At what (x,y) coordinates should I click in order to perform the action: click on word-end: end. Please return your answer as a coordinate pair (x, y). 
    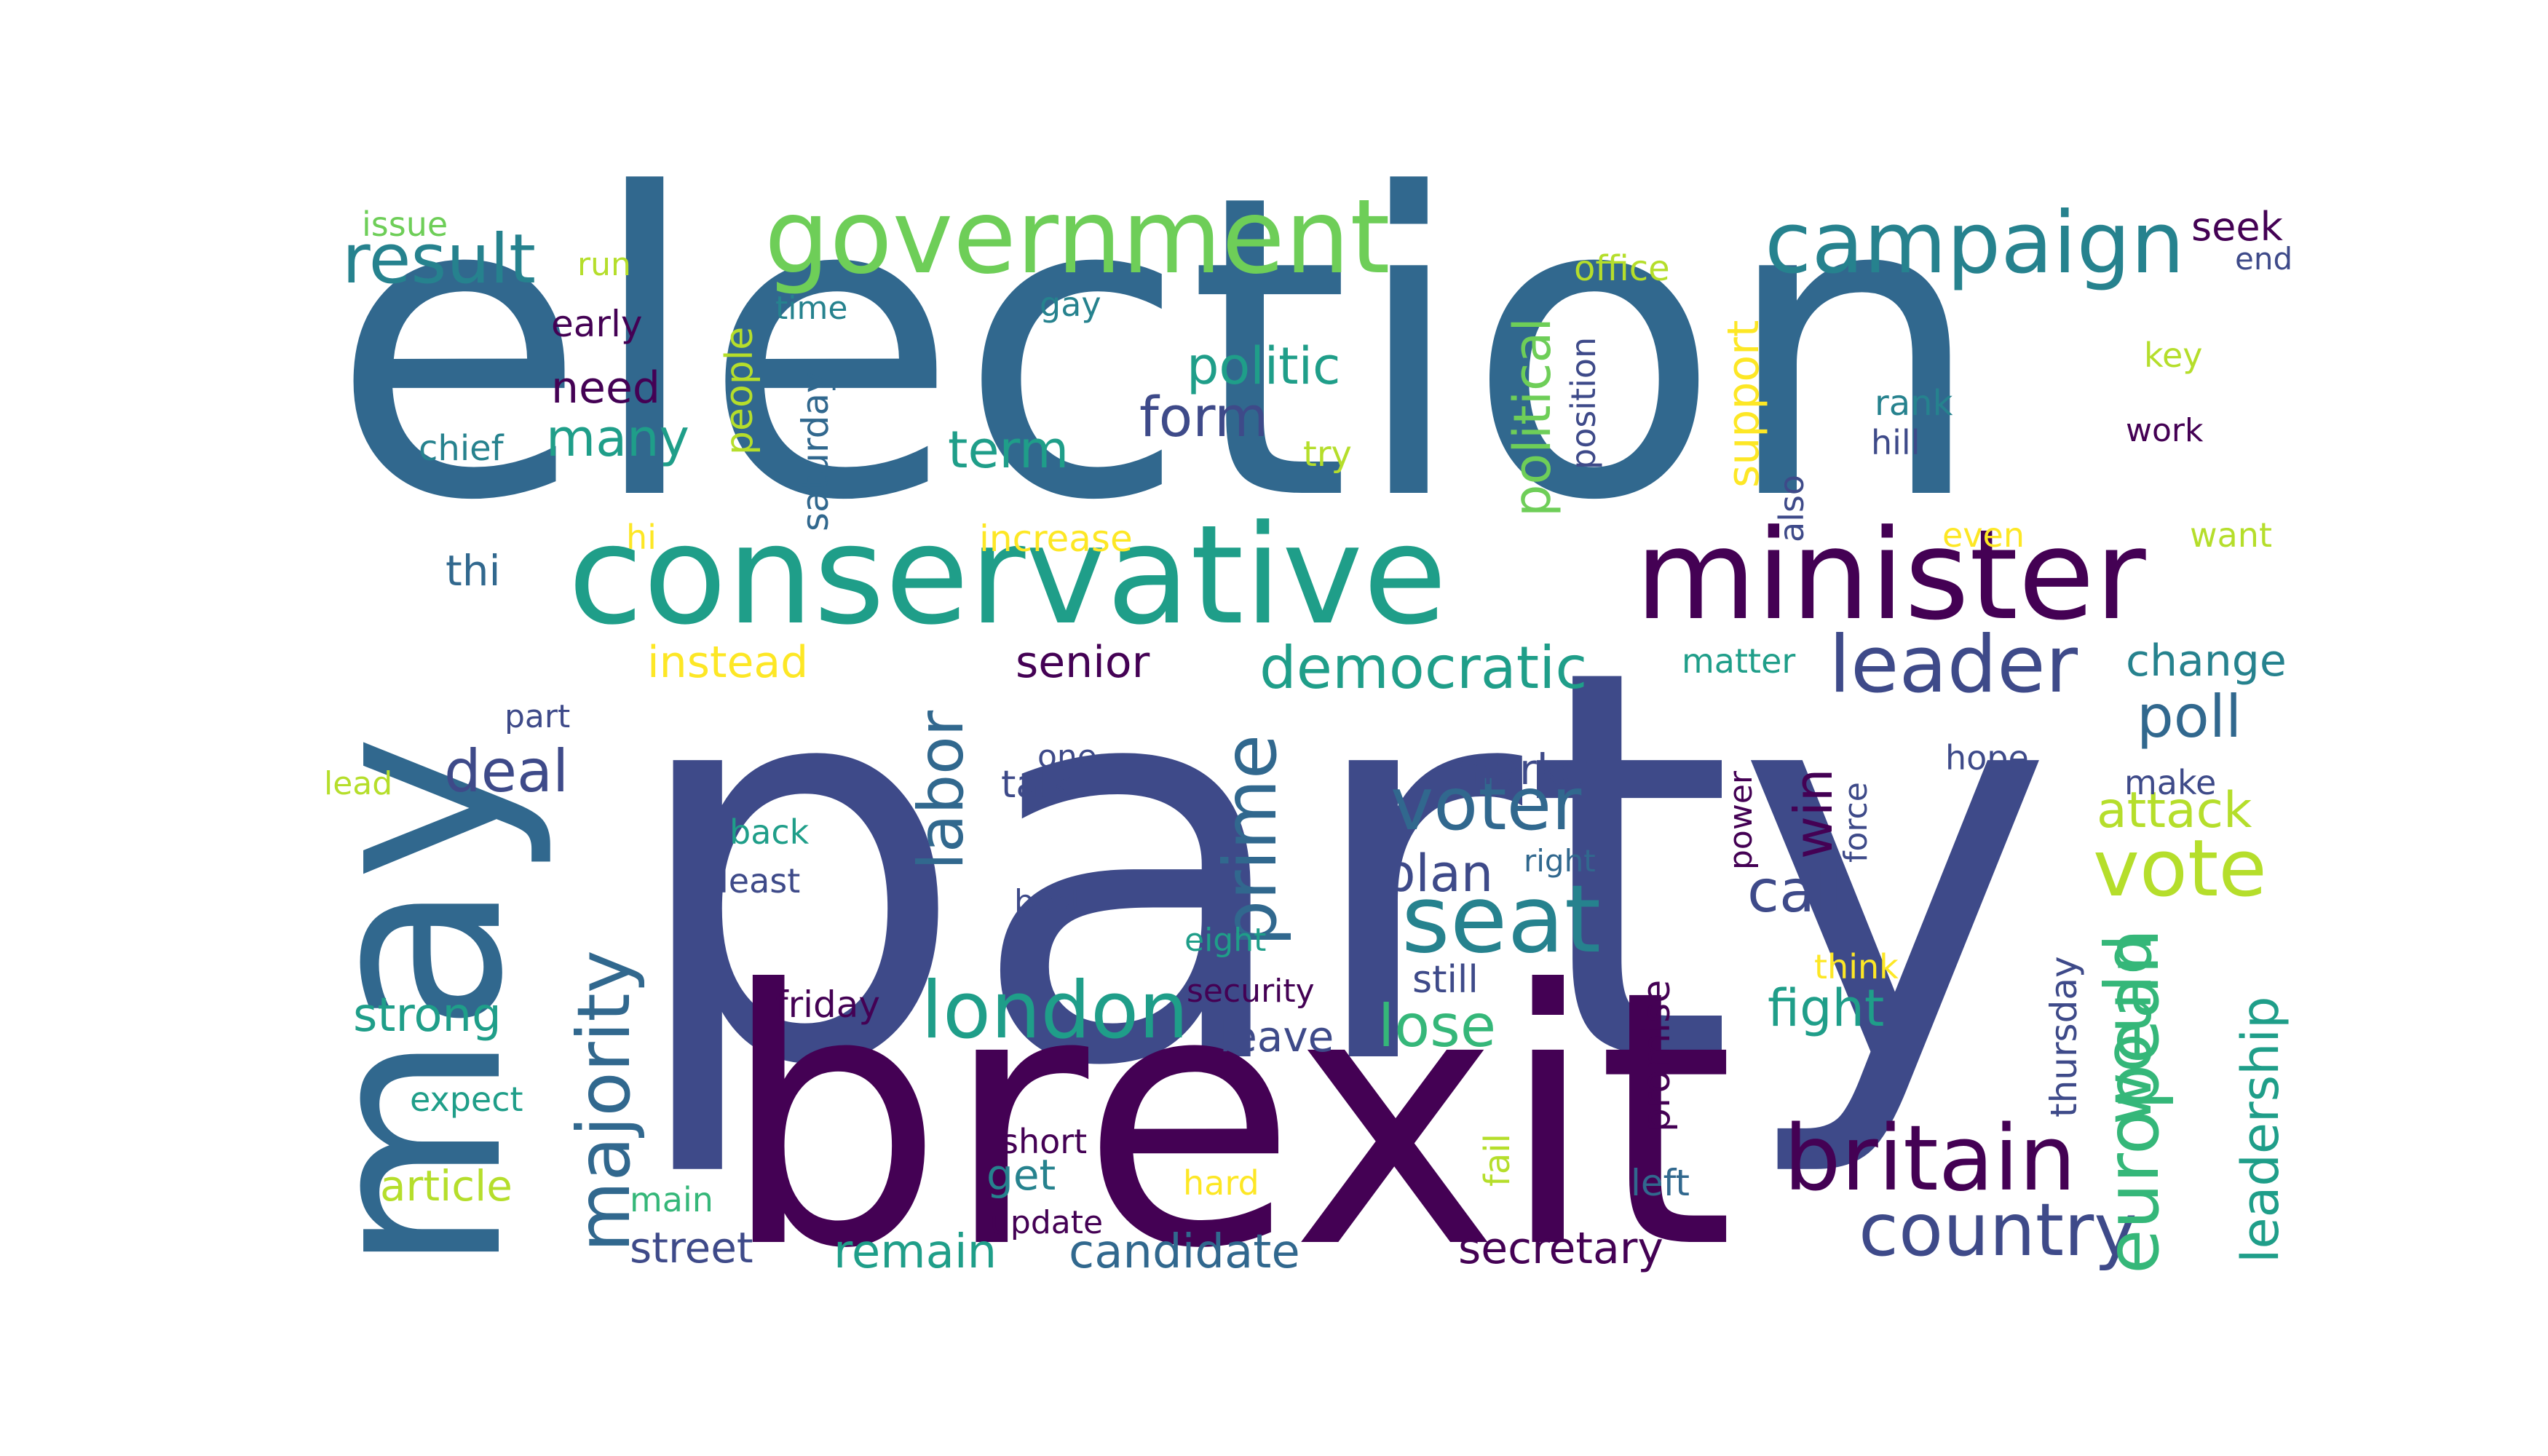
    Looking at the image, I should click on (2264, 259).